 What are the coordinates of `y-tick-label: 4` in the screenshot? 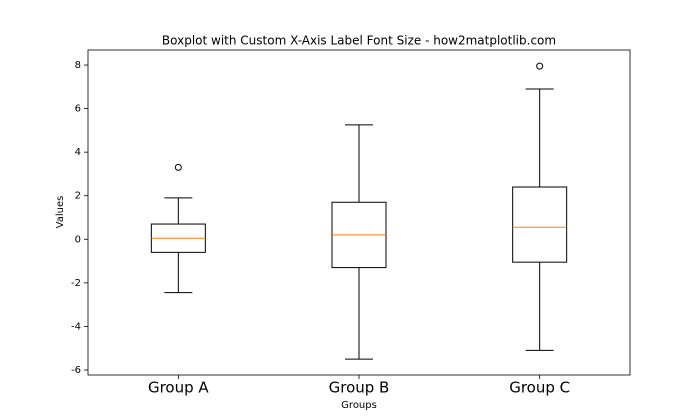 It's located at (78, 152).